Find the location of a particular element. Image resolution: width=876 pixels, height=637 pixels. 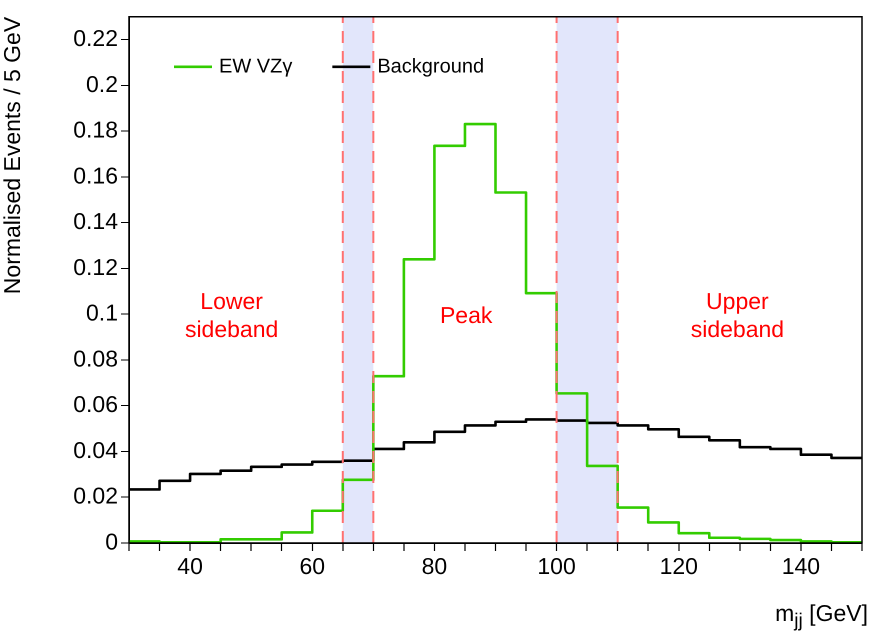

y-tick-label: 0.04 is located at coordinates (95, 449).